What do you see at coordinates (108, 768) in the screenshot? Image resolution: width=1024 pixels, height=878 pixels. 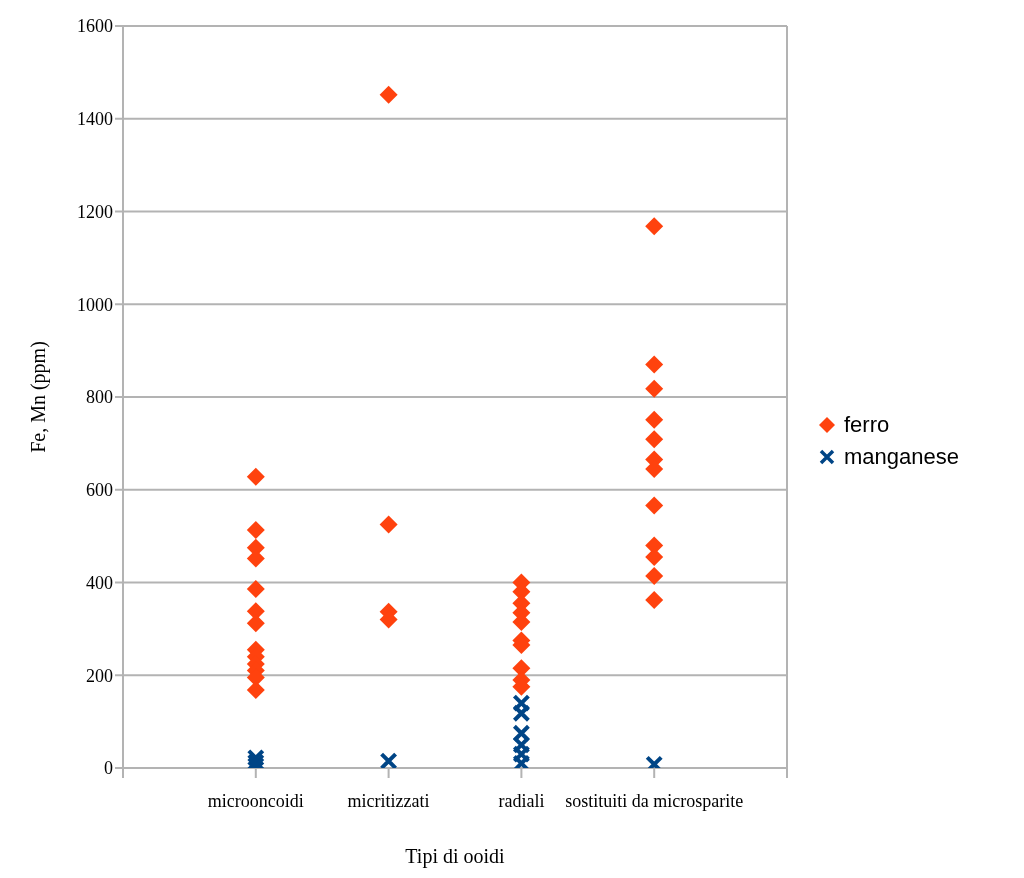 I see `y-tick-label: 0` at bounding box center [108, 768].